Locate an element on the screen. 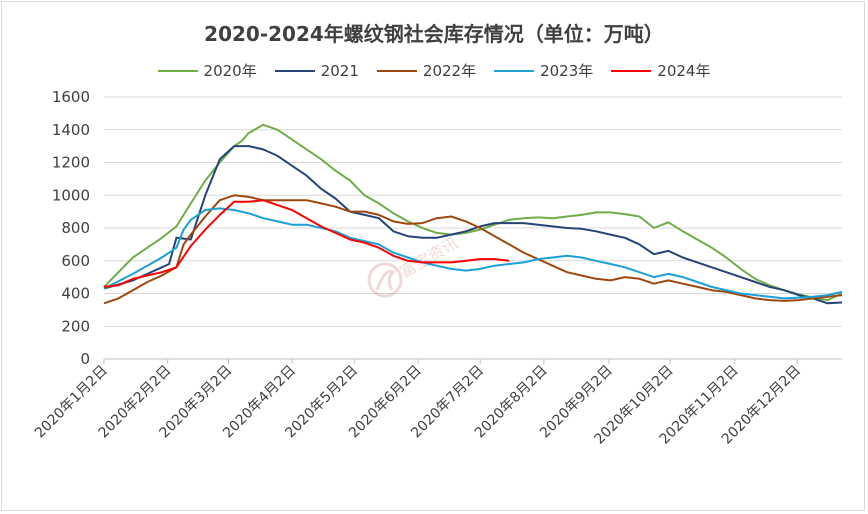  legend-item: 2022年 is located at coordinates (426, 70).